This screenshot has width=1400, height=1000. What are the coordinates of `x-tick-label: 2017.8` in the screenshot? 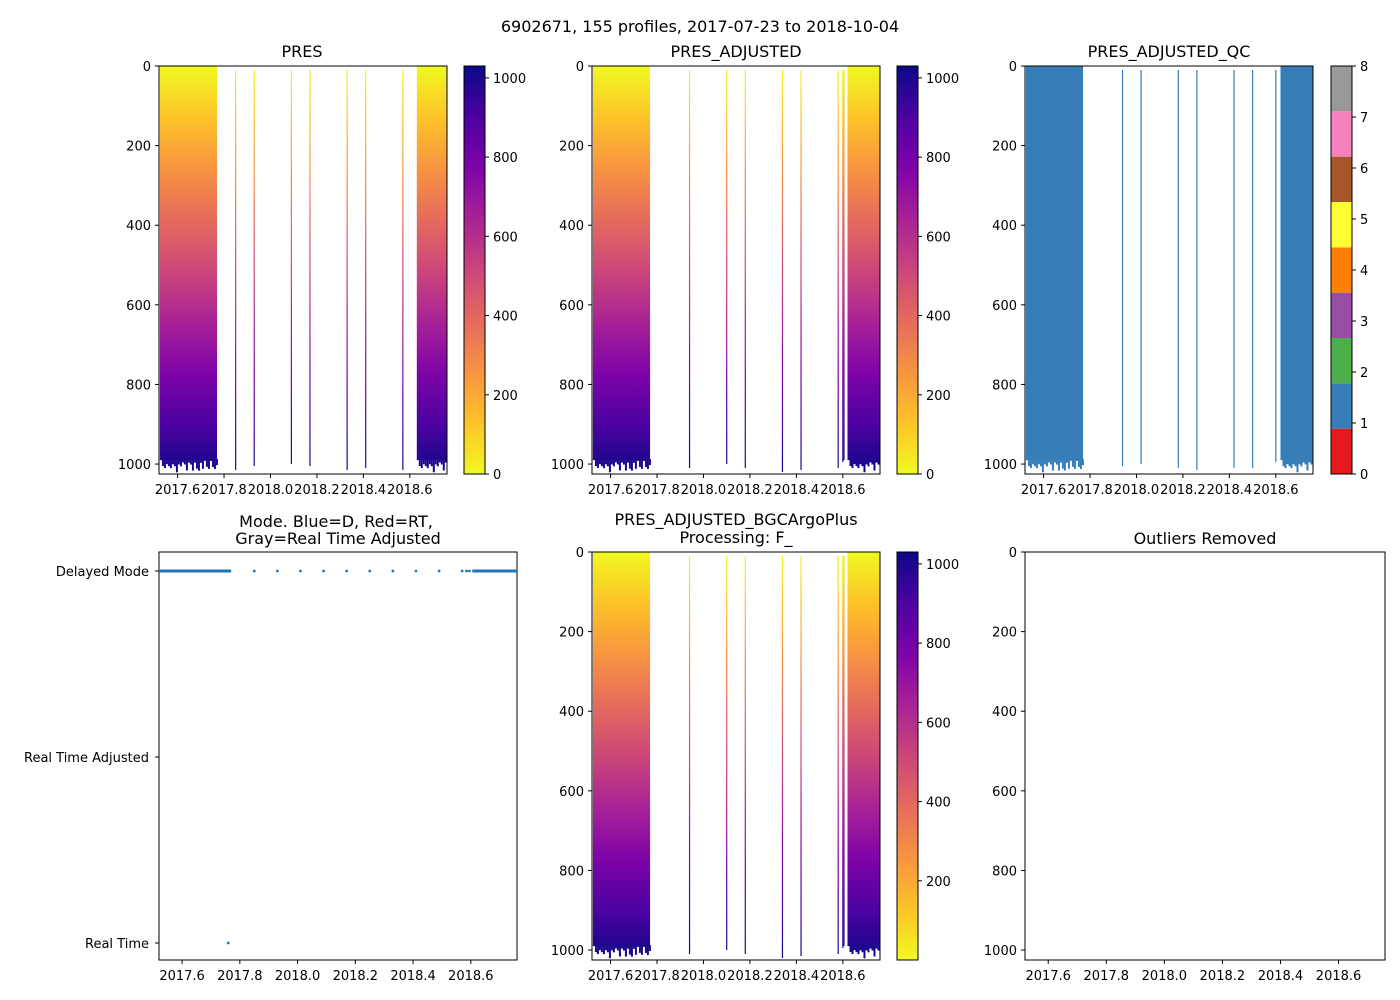 It's located at (240, 976).